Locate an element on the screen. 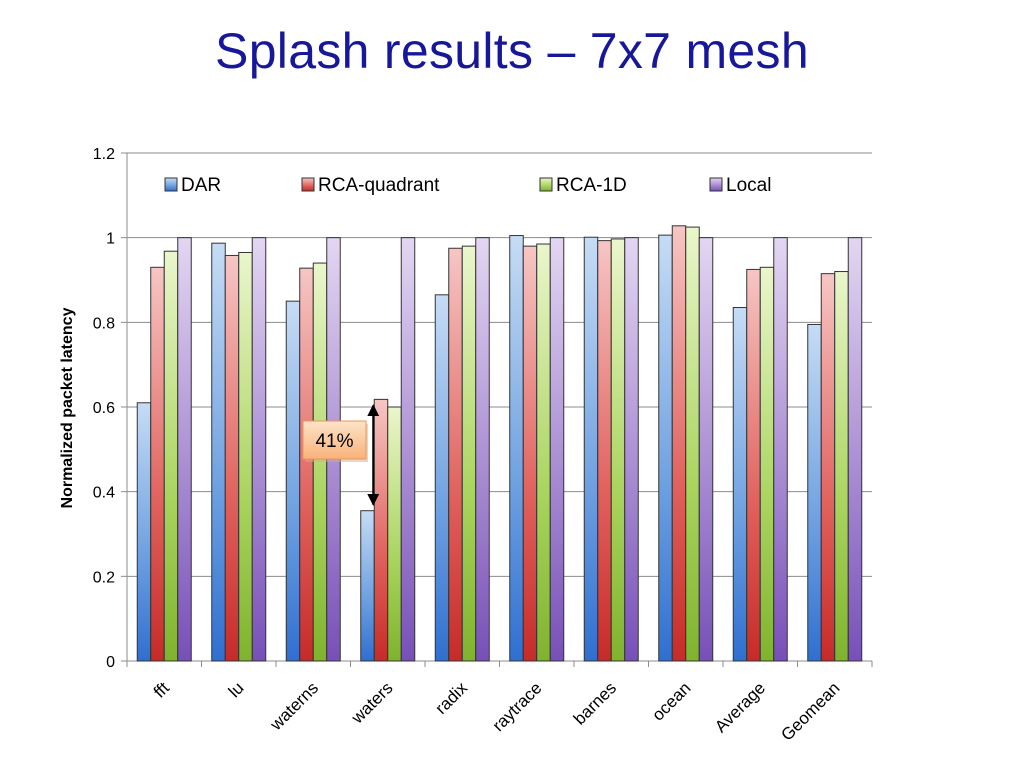 This screenshot has height=768, width=1024. bar-dar-average is located at coordinates (740, 484).